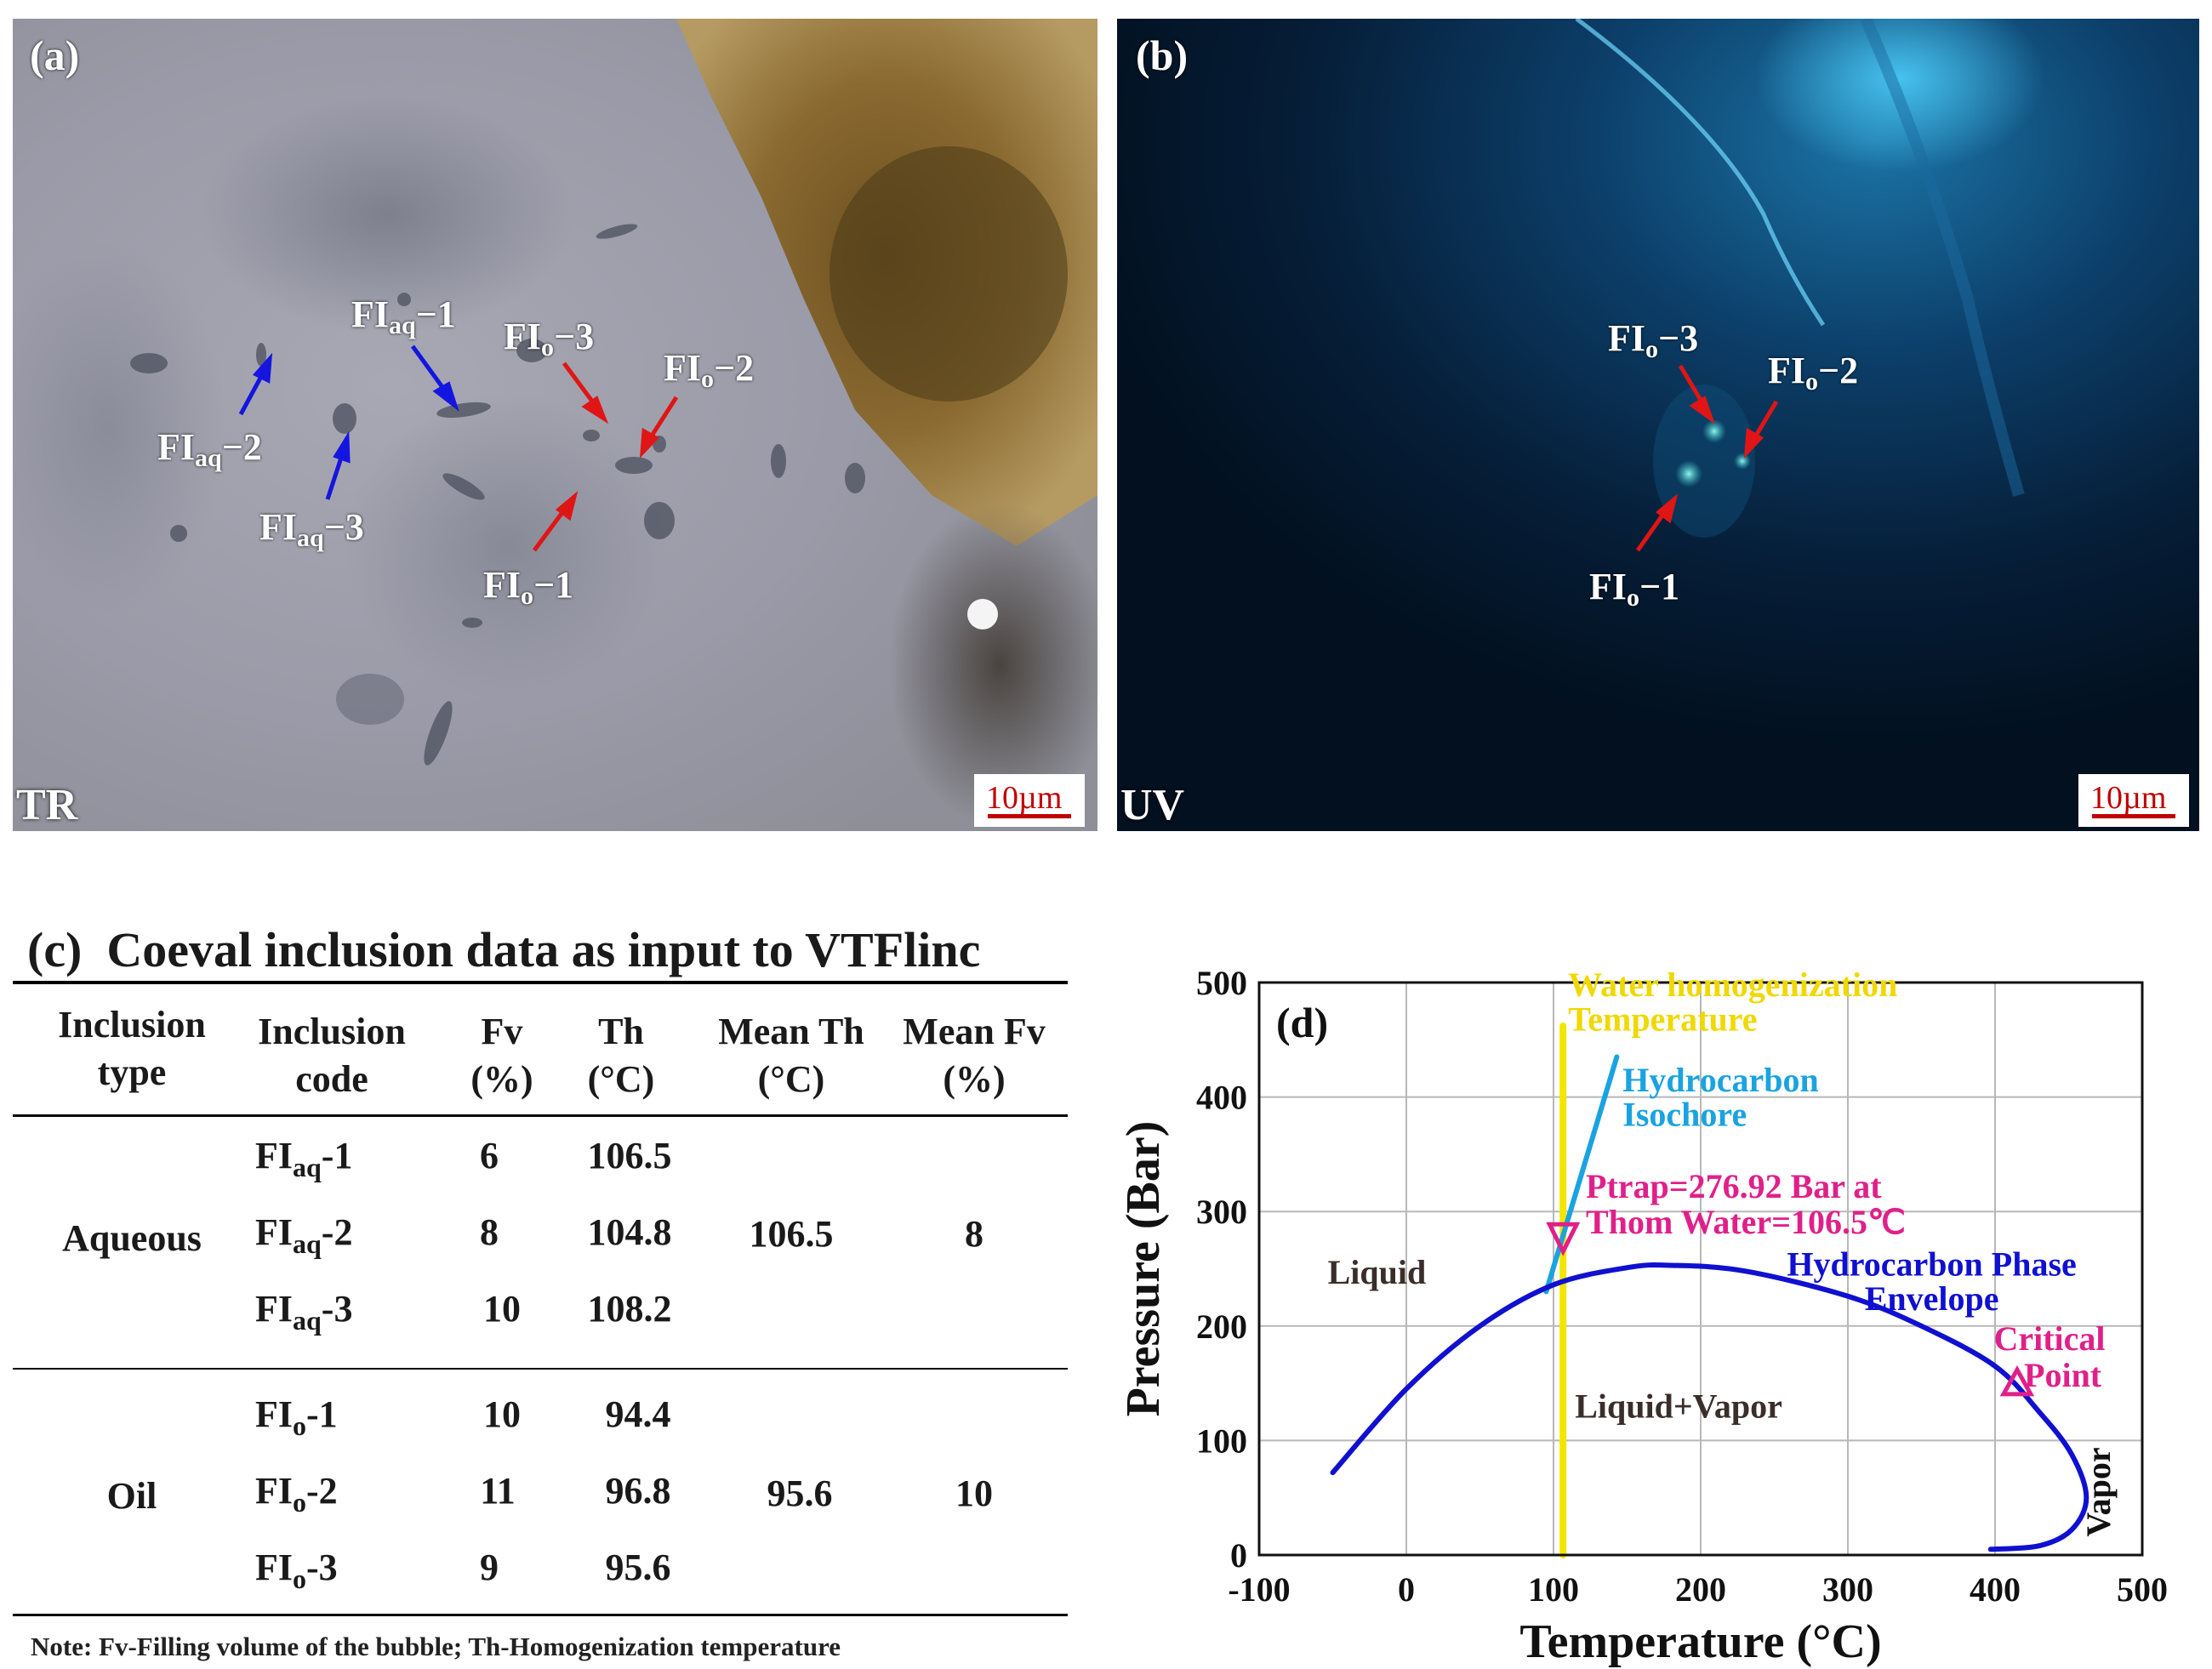  What do you see at coordinates (1152, 805) in the screenshot?
I see `illumination-mode-uv: UV` at bounding box center [1152, 805].